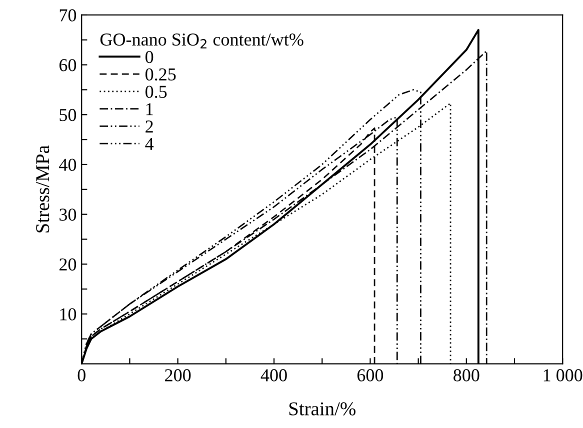 The image size is (583, 428). Describe the element at coordinates (149, 126) in the screenshot. I see `legend-label: 2` at that location.